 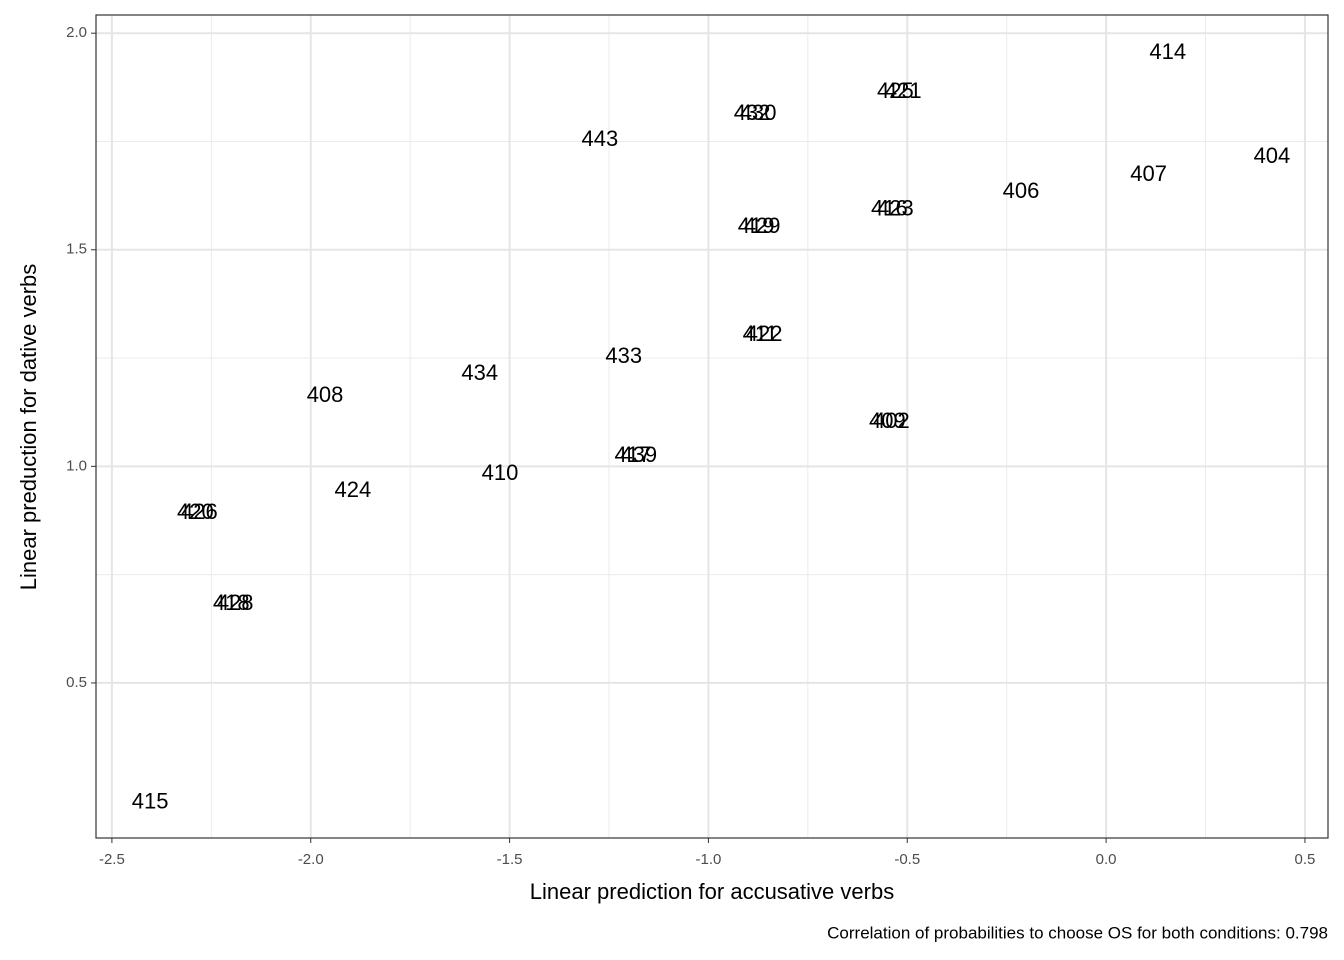 What do you see at coordinates (712, 891) in the screenshot?
I see `x-axis-title: Linear prediction for accusative verbs` at bounding box center [712, 891].